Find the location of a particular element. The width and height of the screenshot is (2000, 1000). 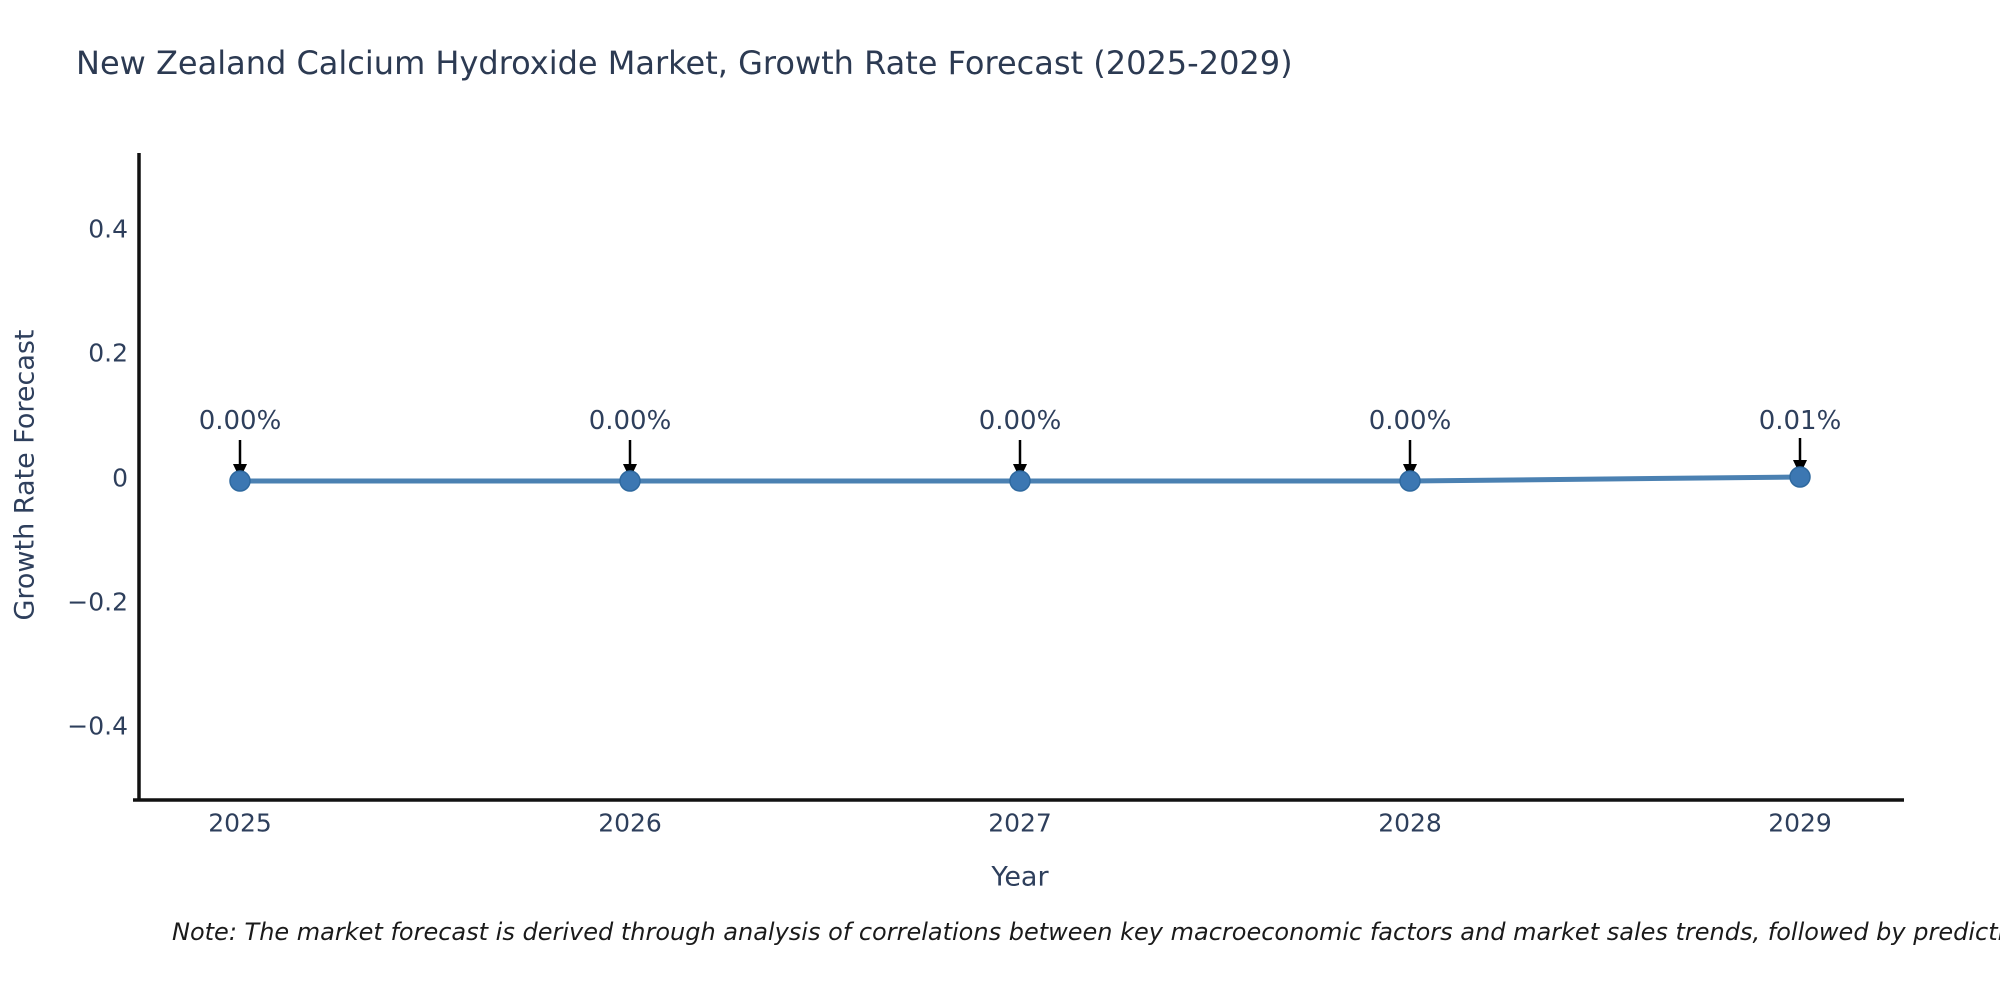

y-tick-label: 0.2 is located at coordinates (108, 353).